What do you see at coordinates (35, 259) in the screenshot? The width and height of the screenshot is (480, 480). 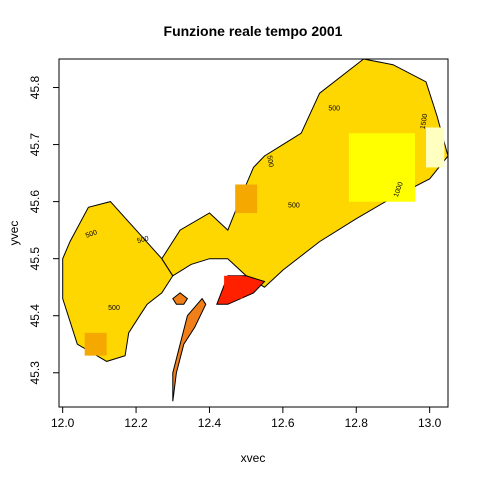 I see `y-tick-label: 45.5` at bounding box center [35, 259].